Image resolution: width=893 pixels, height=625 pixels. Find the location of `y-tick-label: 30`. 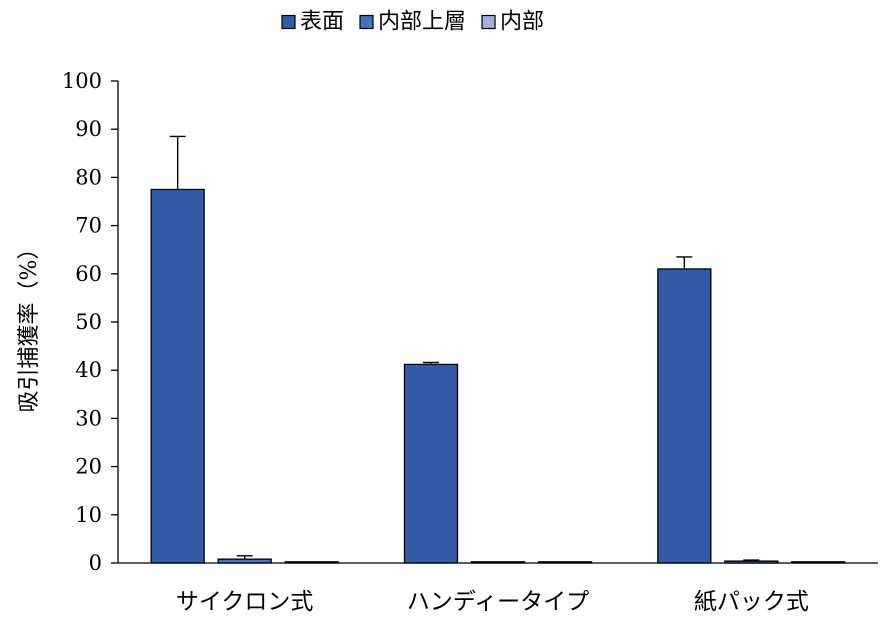

y-tick-label: 30 is located at coordinates (88, 418).